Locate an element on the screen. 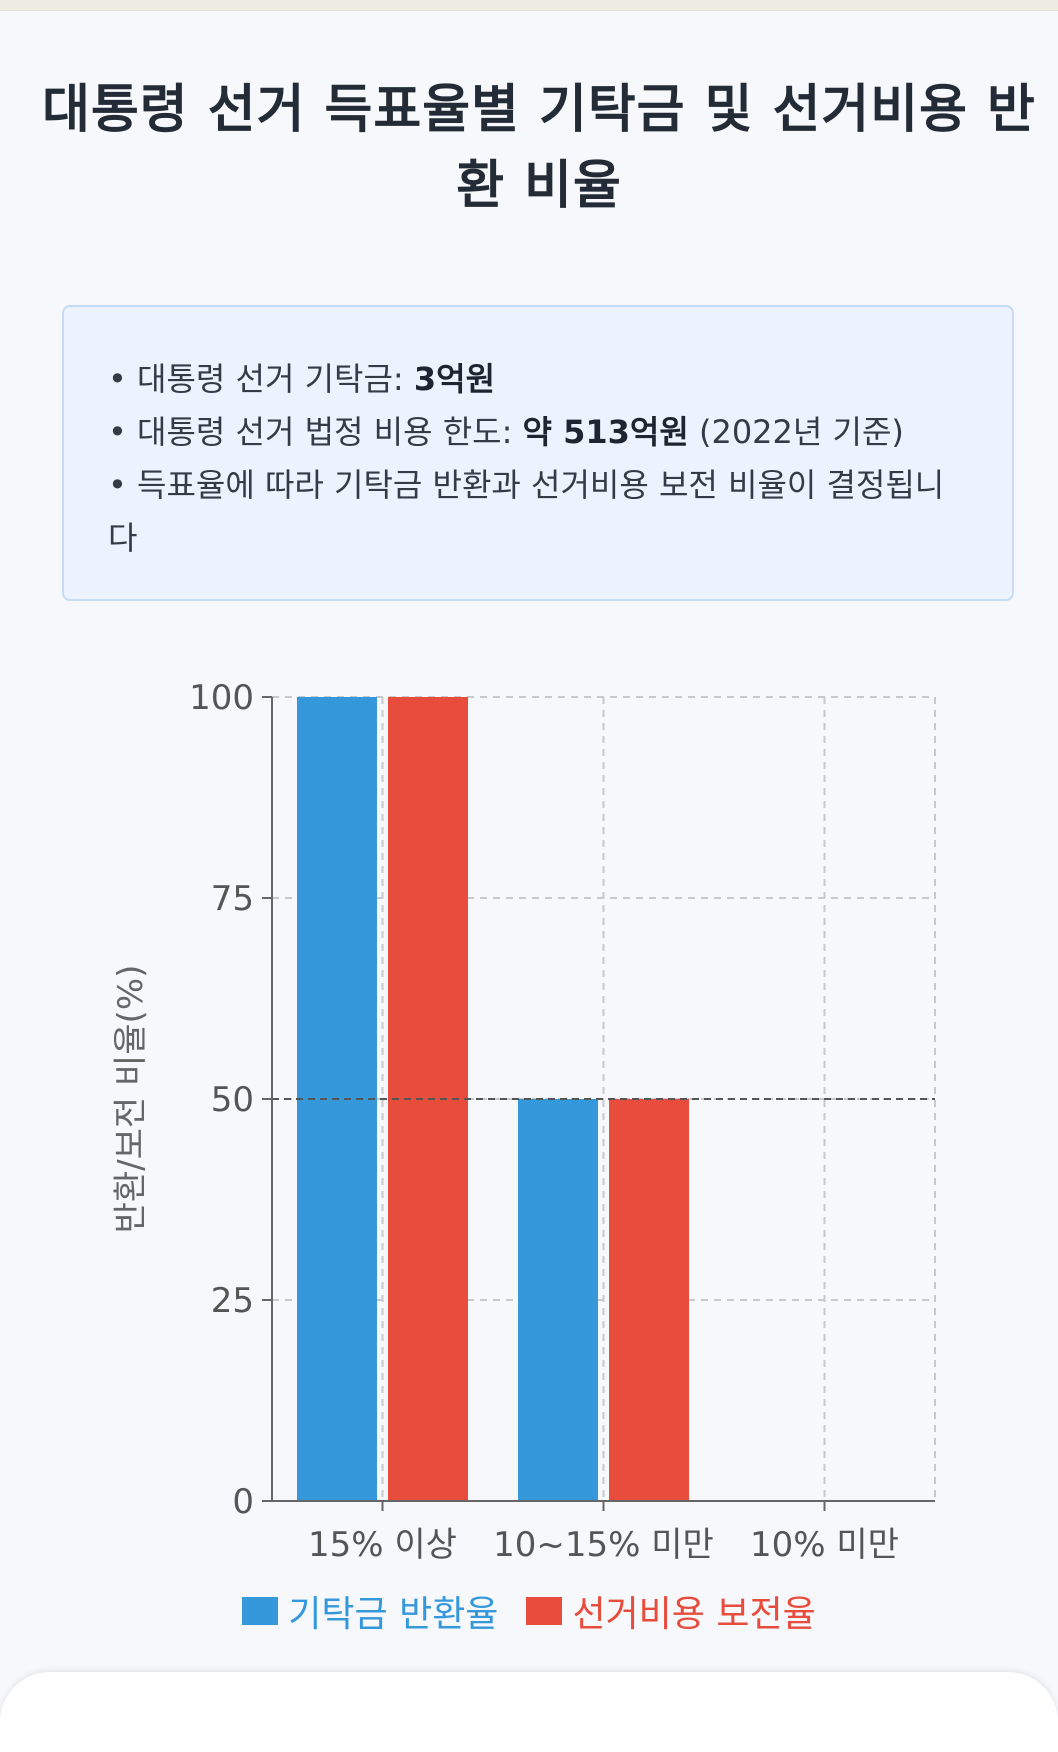  info-line-deposit: • 대통령 선거 기탁금: 3억원 is located at coordinates (540, 379).